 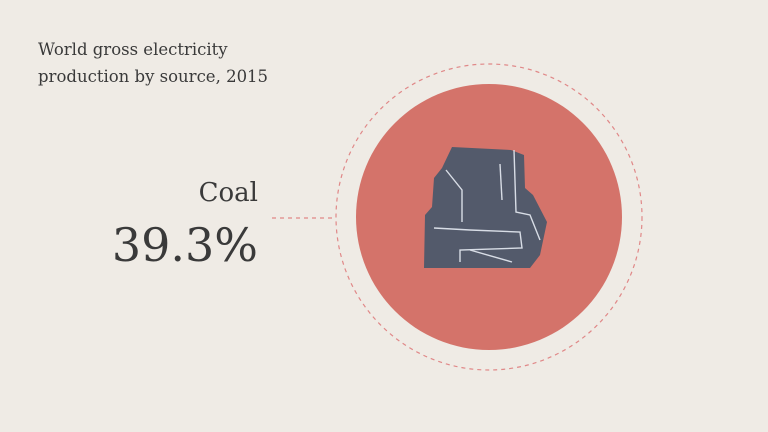 I want to click on value-label: 39.3%, so click(x=185, y=245).